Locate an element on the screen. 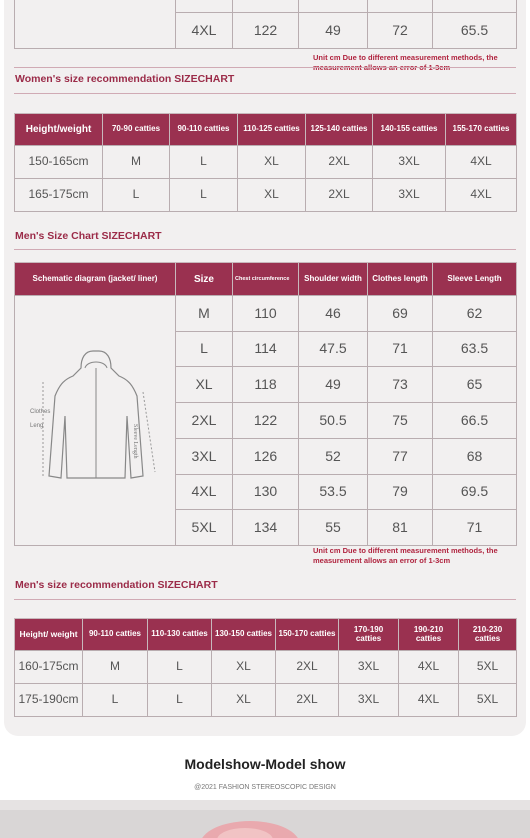 This screenshot has width=530, height=838. header-cell: Schematic diagram (jacket/ liner) is located at coordinates (95, 279).